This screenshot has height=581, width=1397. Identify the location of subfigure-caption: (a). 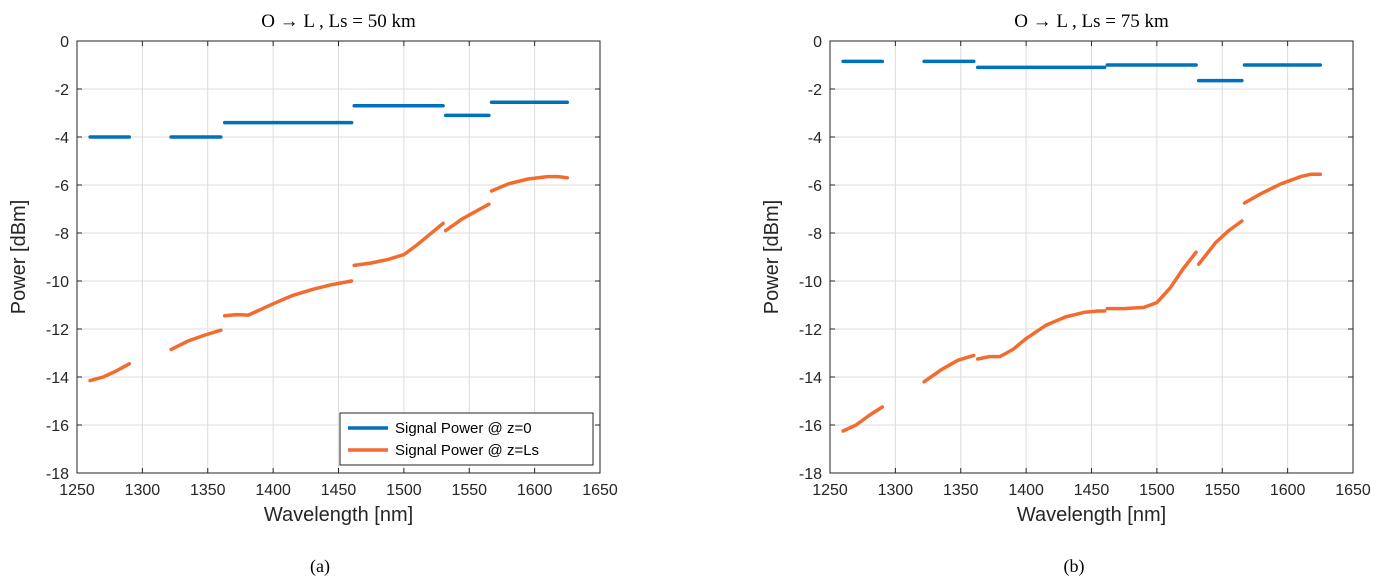
(320, 566).